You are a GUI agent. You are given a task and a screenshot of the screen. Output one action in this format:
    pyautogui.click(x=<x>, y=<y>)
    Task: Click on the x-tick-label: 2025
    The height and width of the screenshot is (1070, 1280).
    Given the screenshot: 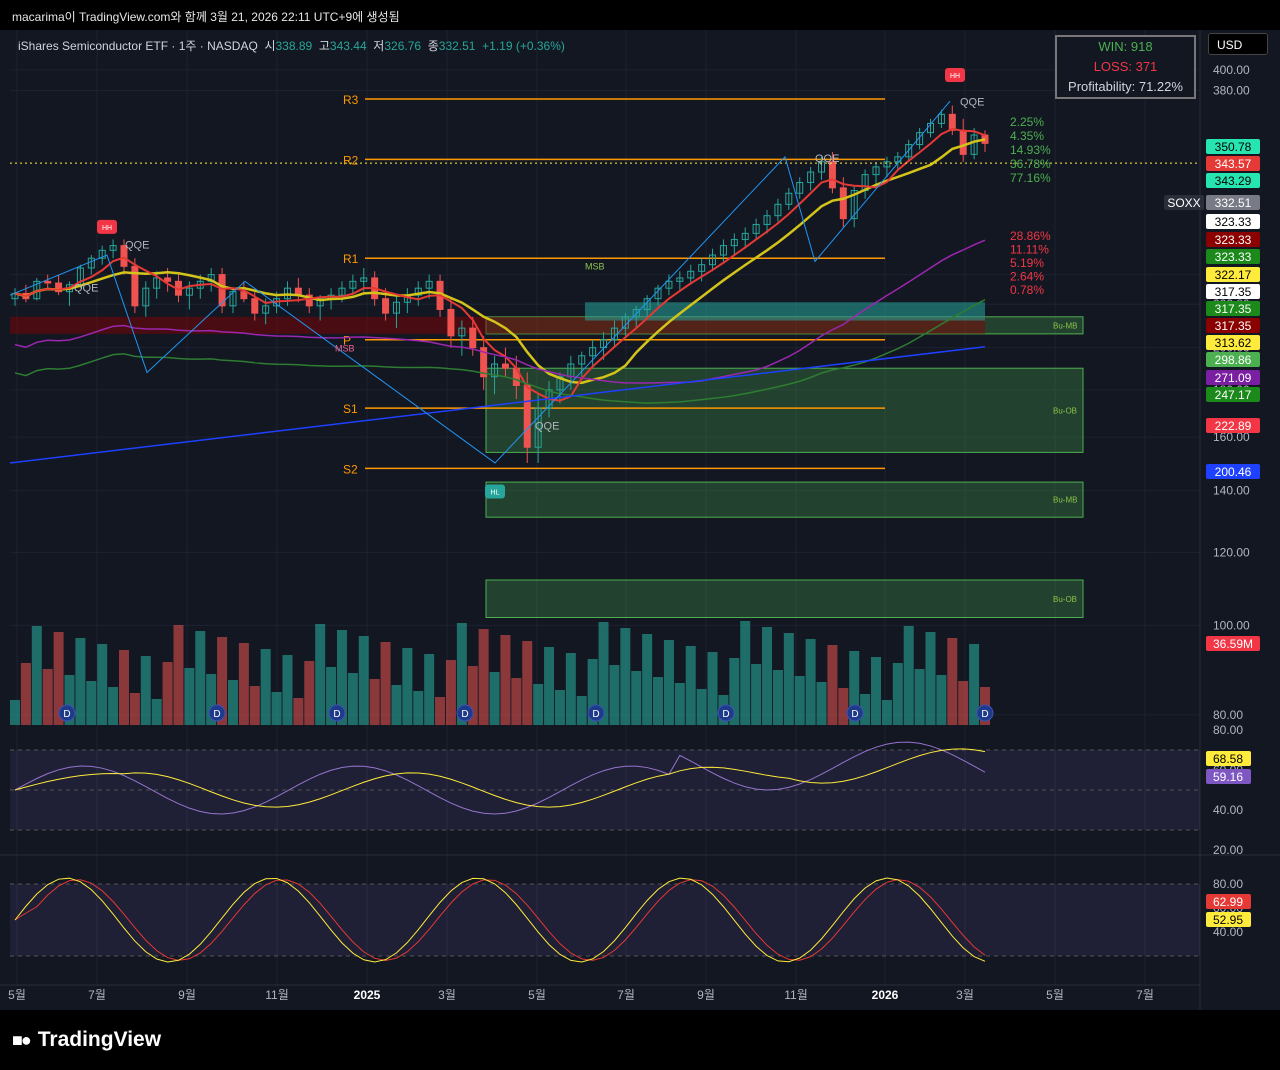 What is the action you would take?
    pyautogui.click(x=367, y=995)
    